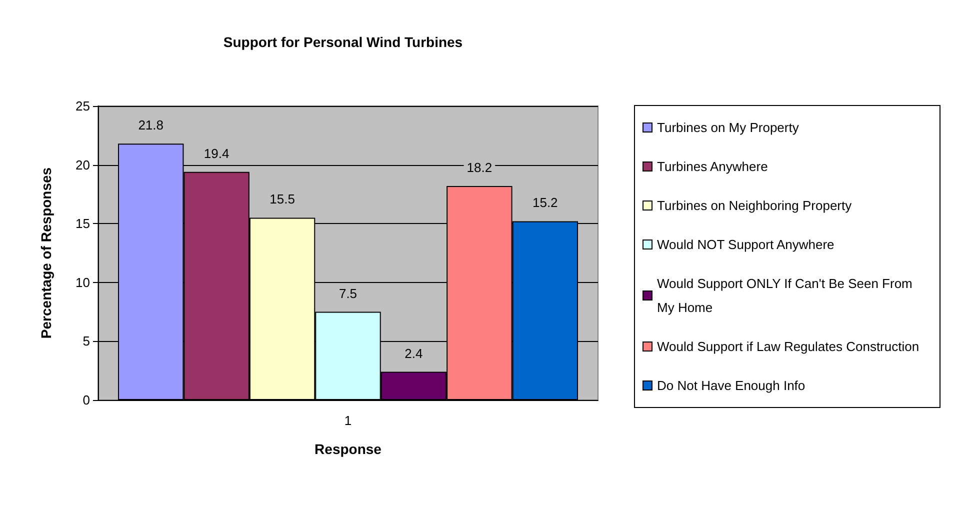  What do you see at coordinates (348, 449) in the screenshot?
I see `x-axis-title: Response` at bounding box center [348, 449].